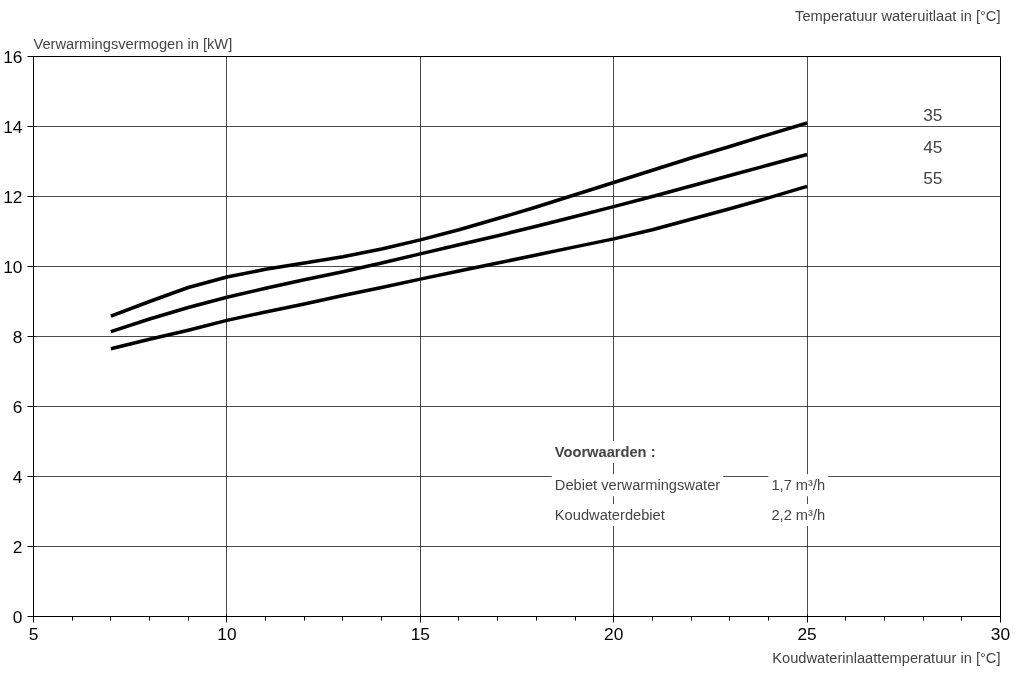 The width and height of the screenshot is (1030, 678). I want to click on y-tick-label: 16, so click(13, 56).